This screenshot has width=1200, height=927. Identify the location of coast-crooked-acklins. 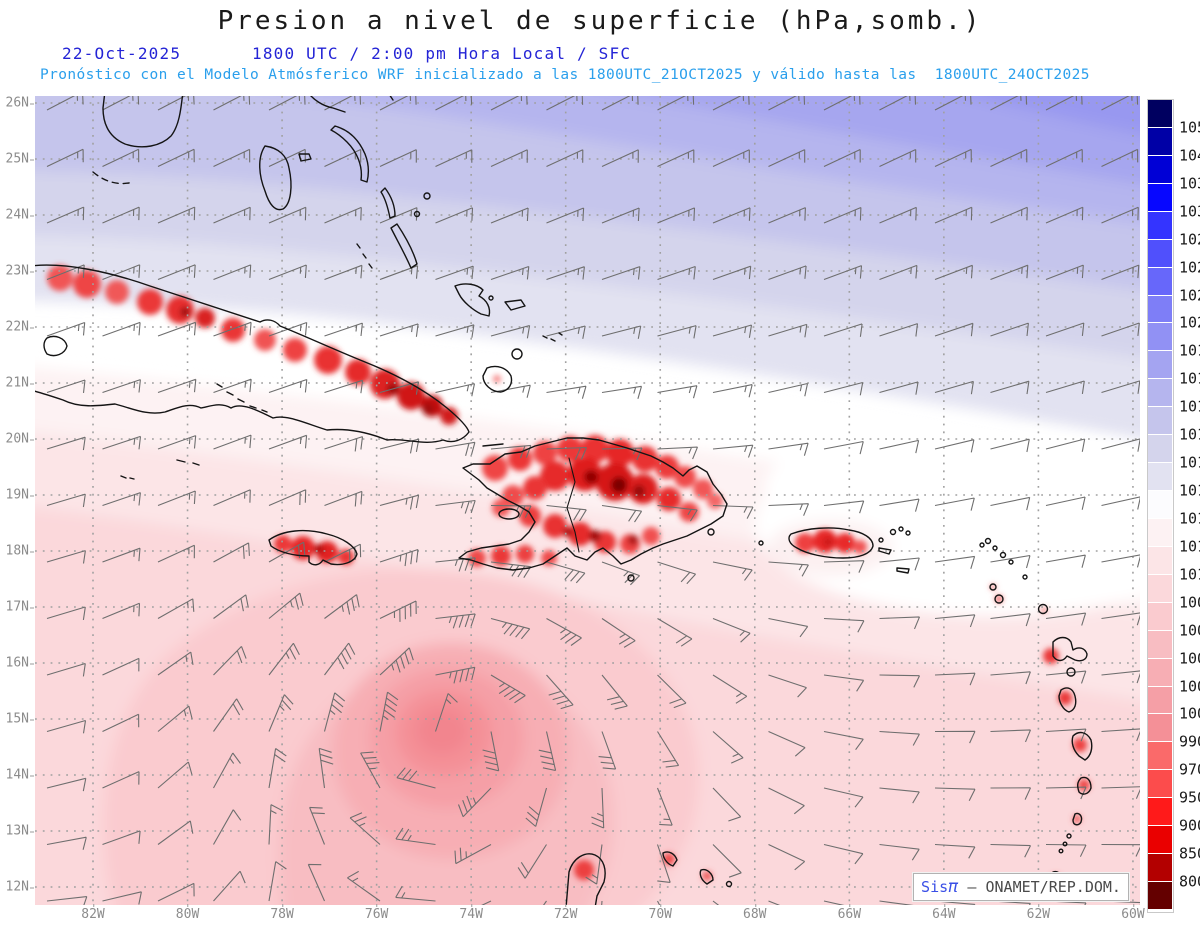
(472, 300).